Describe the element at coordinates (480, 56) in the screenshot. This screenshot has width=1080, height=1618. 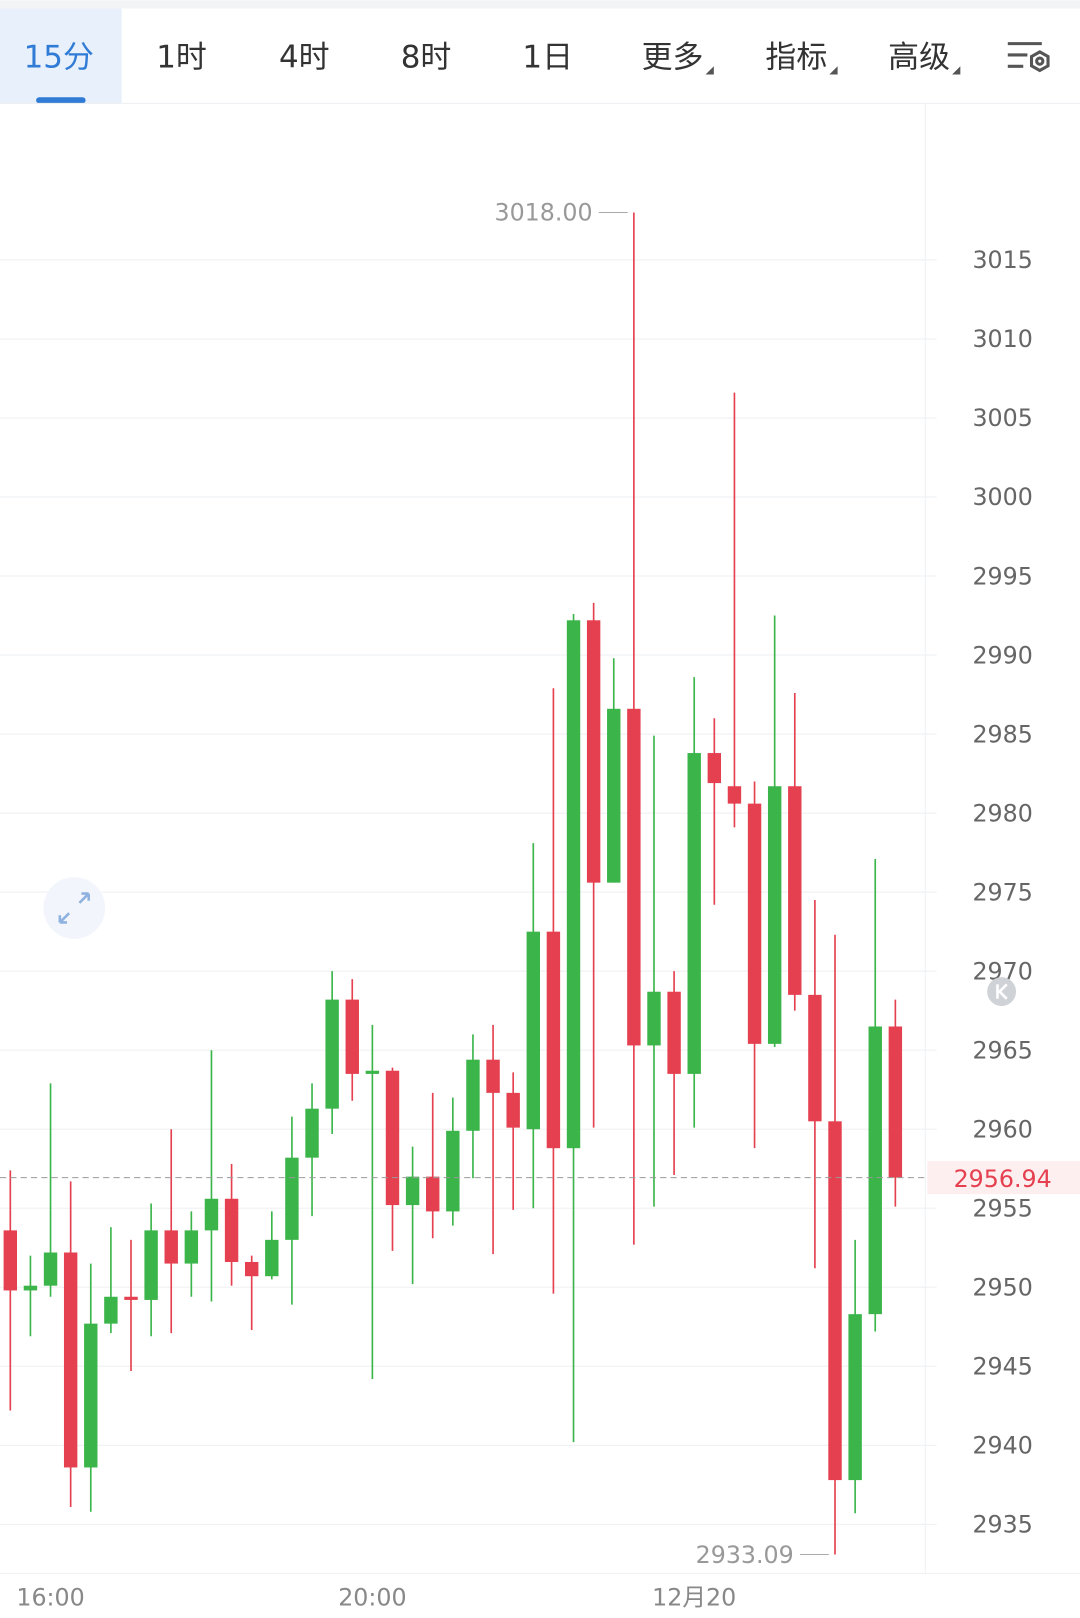
I see `tab-bar: 15分 1时 4时 8时 1日 更多 指标 高级` at that location.